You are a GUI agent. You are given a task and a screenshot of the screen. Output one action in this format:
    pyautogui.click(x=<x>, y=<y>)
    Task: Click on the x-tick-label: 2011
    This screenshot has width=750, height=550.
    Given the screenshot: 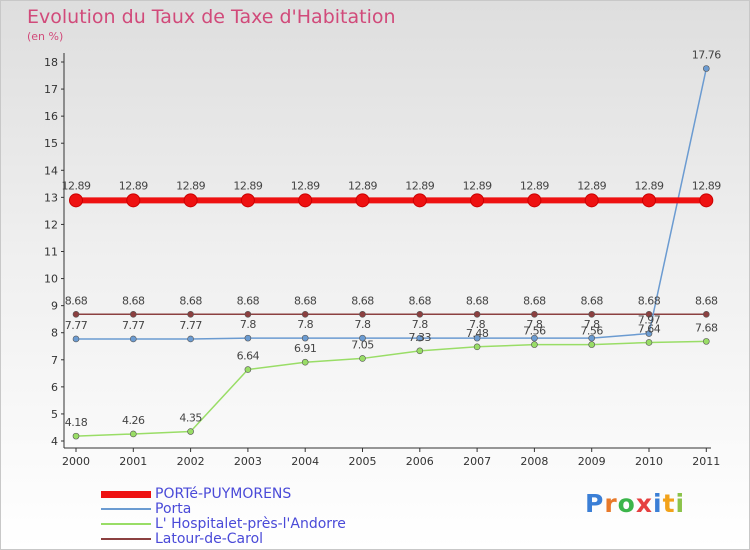 What is the action you would take?
    pyautogui.click(x=706, y=461)
    